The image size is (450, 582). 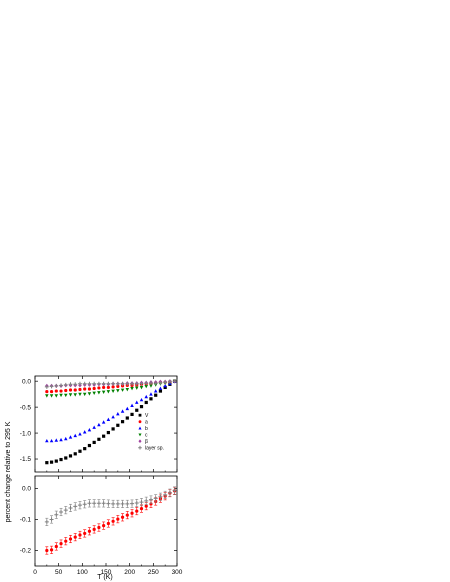 I want to click on series-c, so click(x=111, y=388).